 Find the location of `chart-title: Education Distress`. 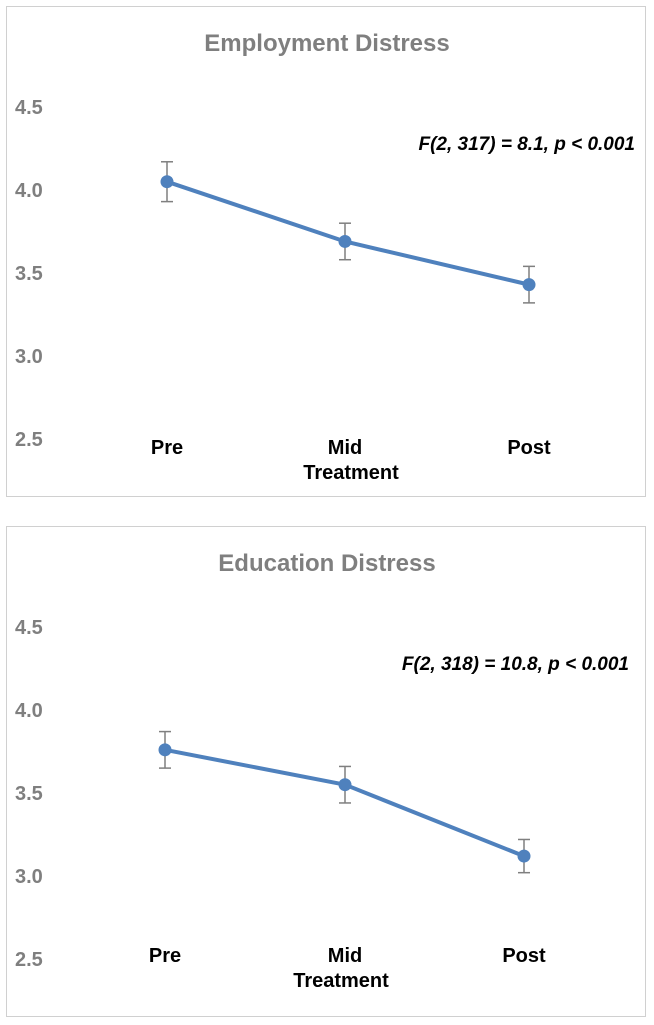

chart-title: Education Distress is located at coordinates (326, 563).